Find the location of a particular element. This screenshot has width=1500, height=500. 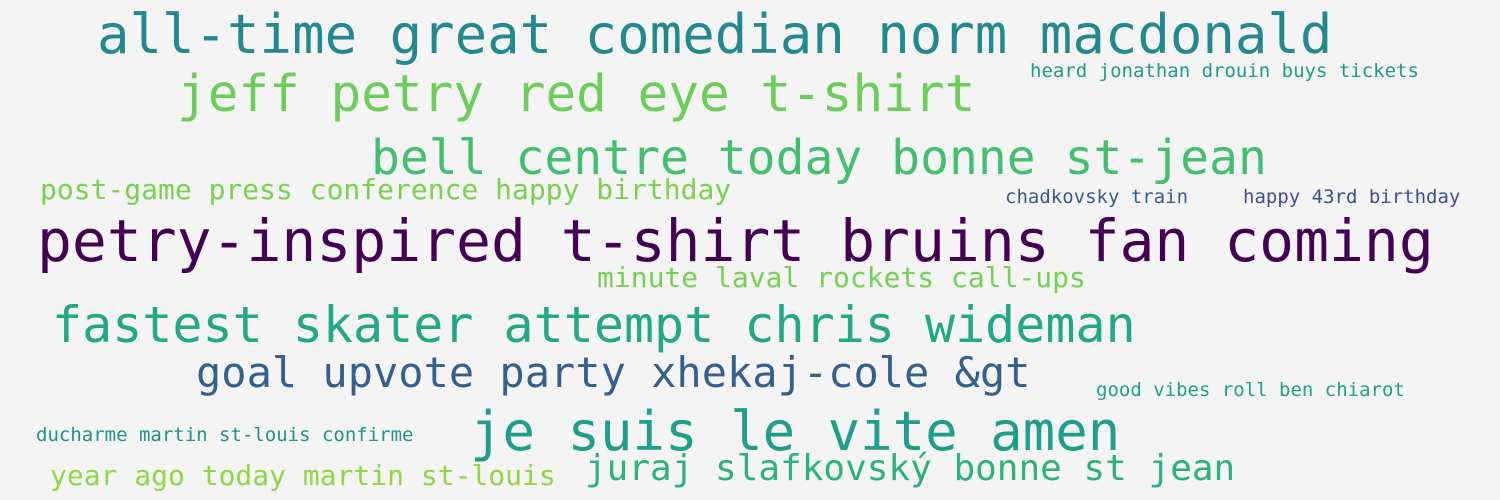

phrase-je-suis-le-vite: je suis le vite amen is located at coordinates (795, 431).